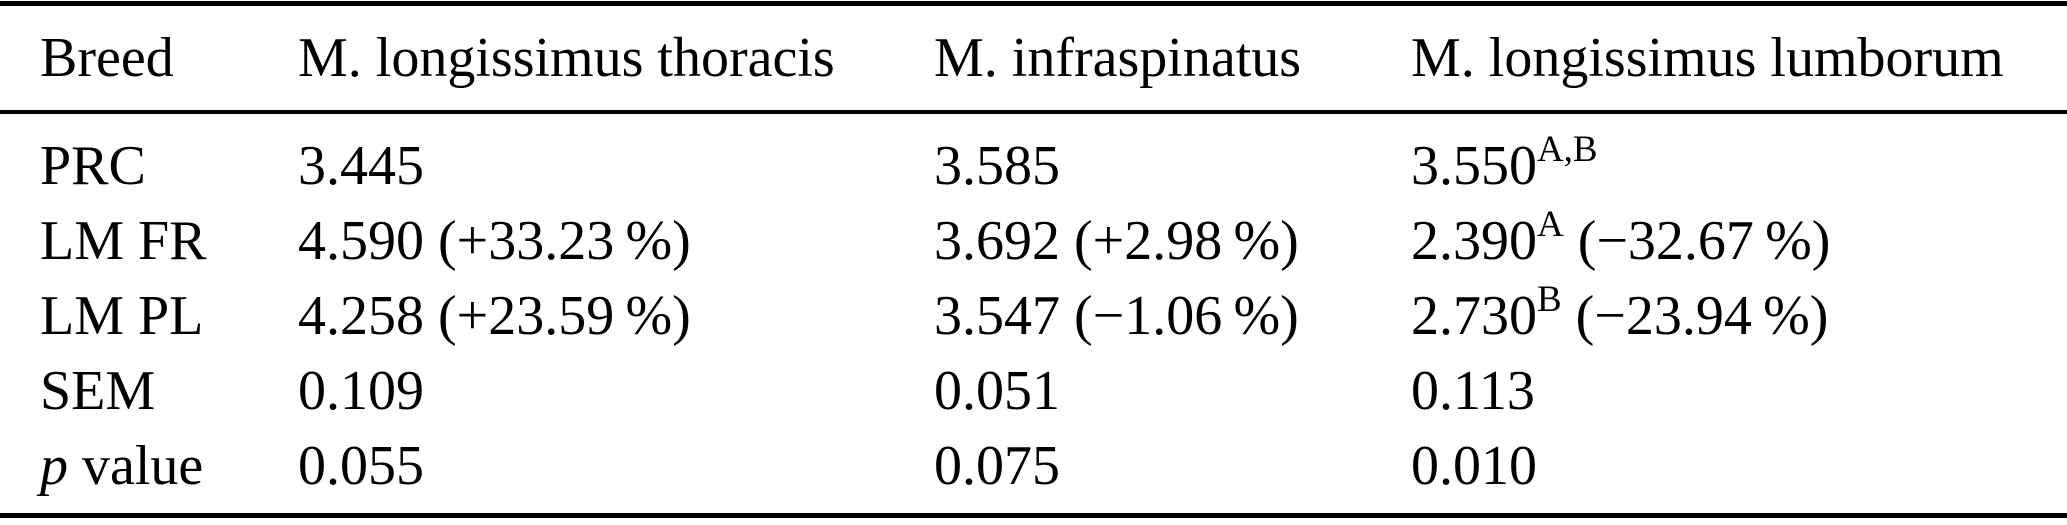 The width and height of the screenshot is (2067, 525). I want to click on table-cell: 3.547 (−1.06 %), so click(1172, 316).